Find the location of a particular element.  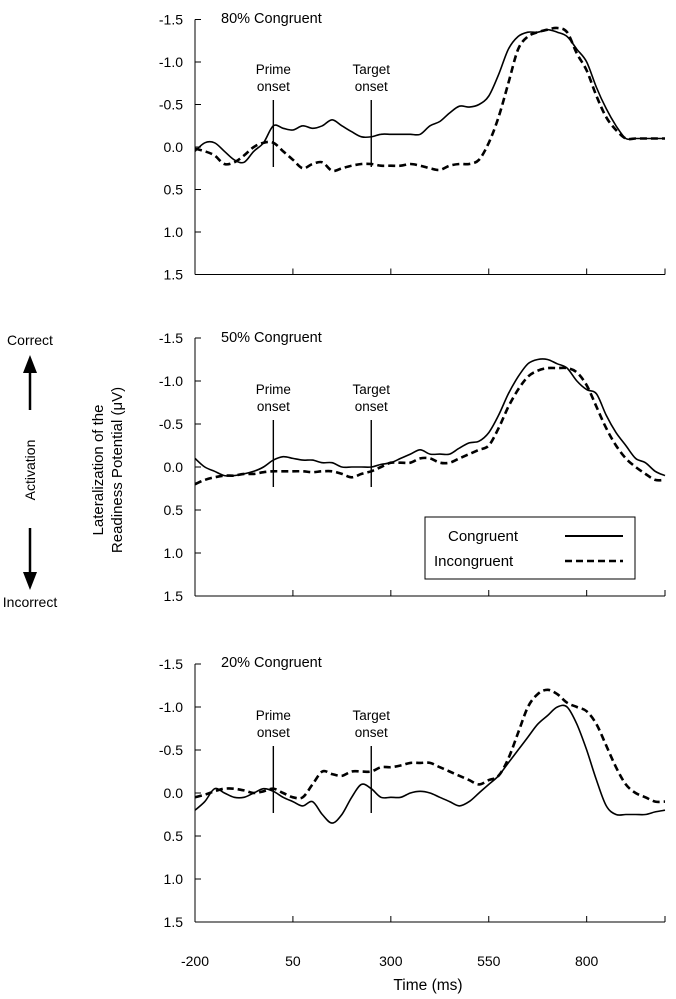

x-tick-label: 50 is located at coordinates (293, 961).